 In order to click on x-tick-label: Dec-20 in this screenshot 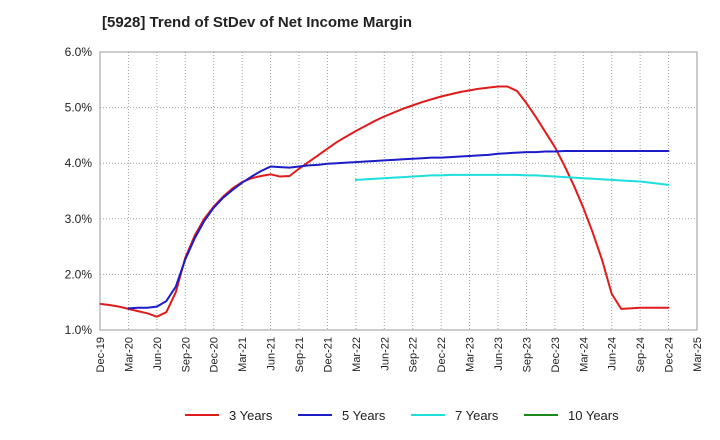, I will do `click(215, 354)`.